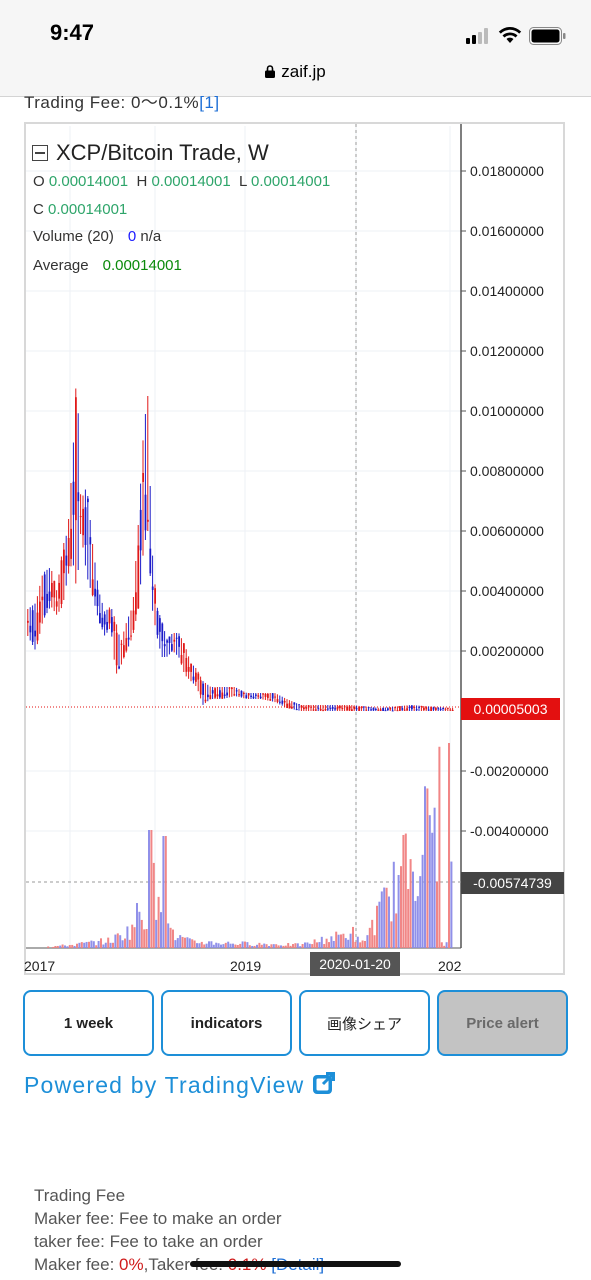 The width and height of the screenshot is (591, 1280). What do you see at coordinates (502, 1023) in the screenshot?
I see `price-alert-button: Price alert` at bounding box center [502, 1023].